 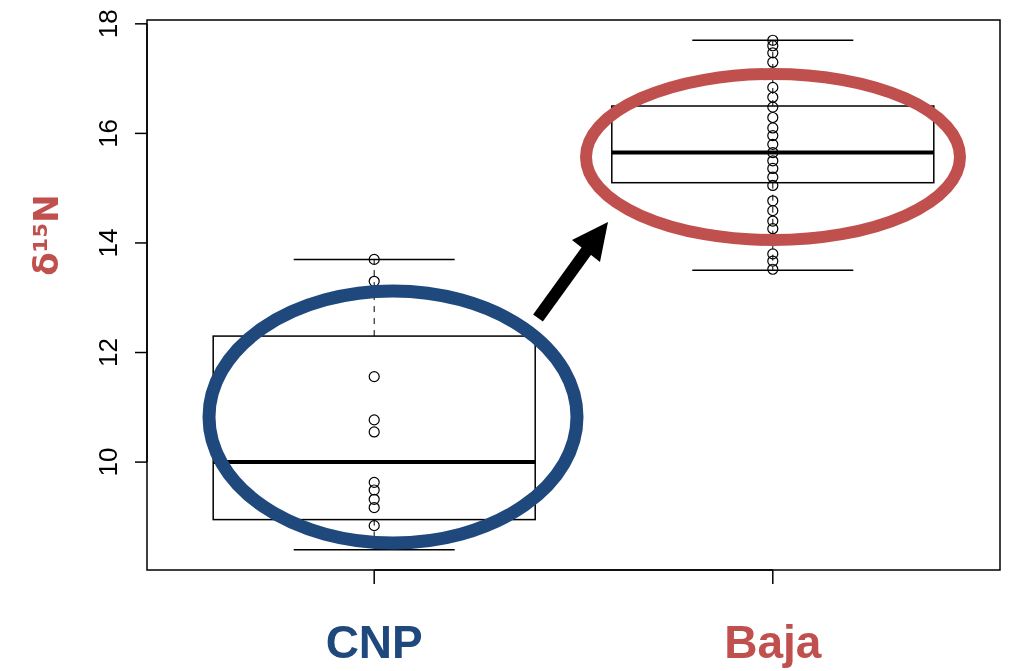 I want to click on y-tick-label: 12, so click(x=108, y=352).